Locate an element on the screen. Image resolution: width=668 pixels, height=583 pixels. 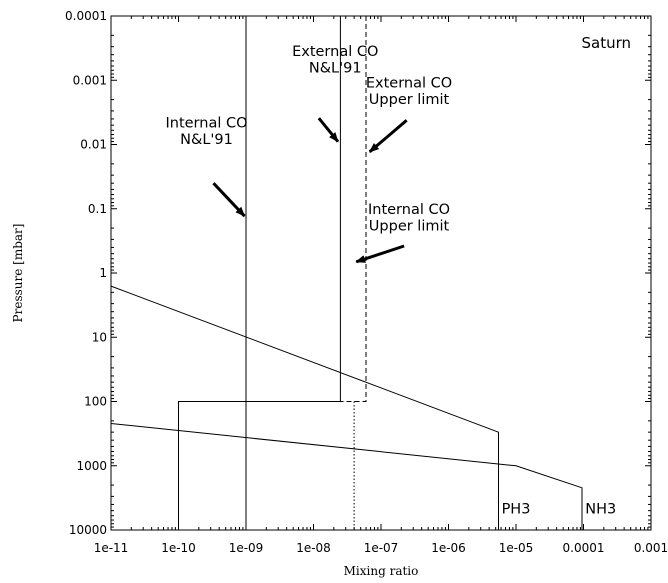
annotation-label: External CO N&L'91 is located at coordinates (335, 60).